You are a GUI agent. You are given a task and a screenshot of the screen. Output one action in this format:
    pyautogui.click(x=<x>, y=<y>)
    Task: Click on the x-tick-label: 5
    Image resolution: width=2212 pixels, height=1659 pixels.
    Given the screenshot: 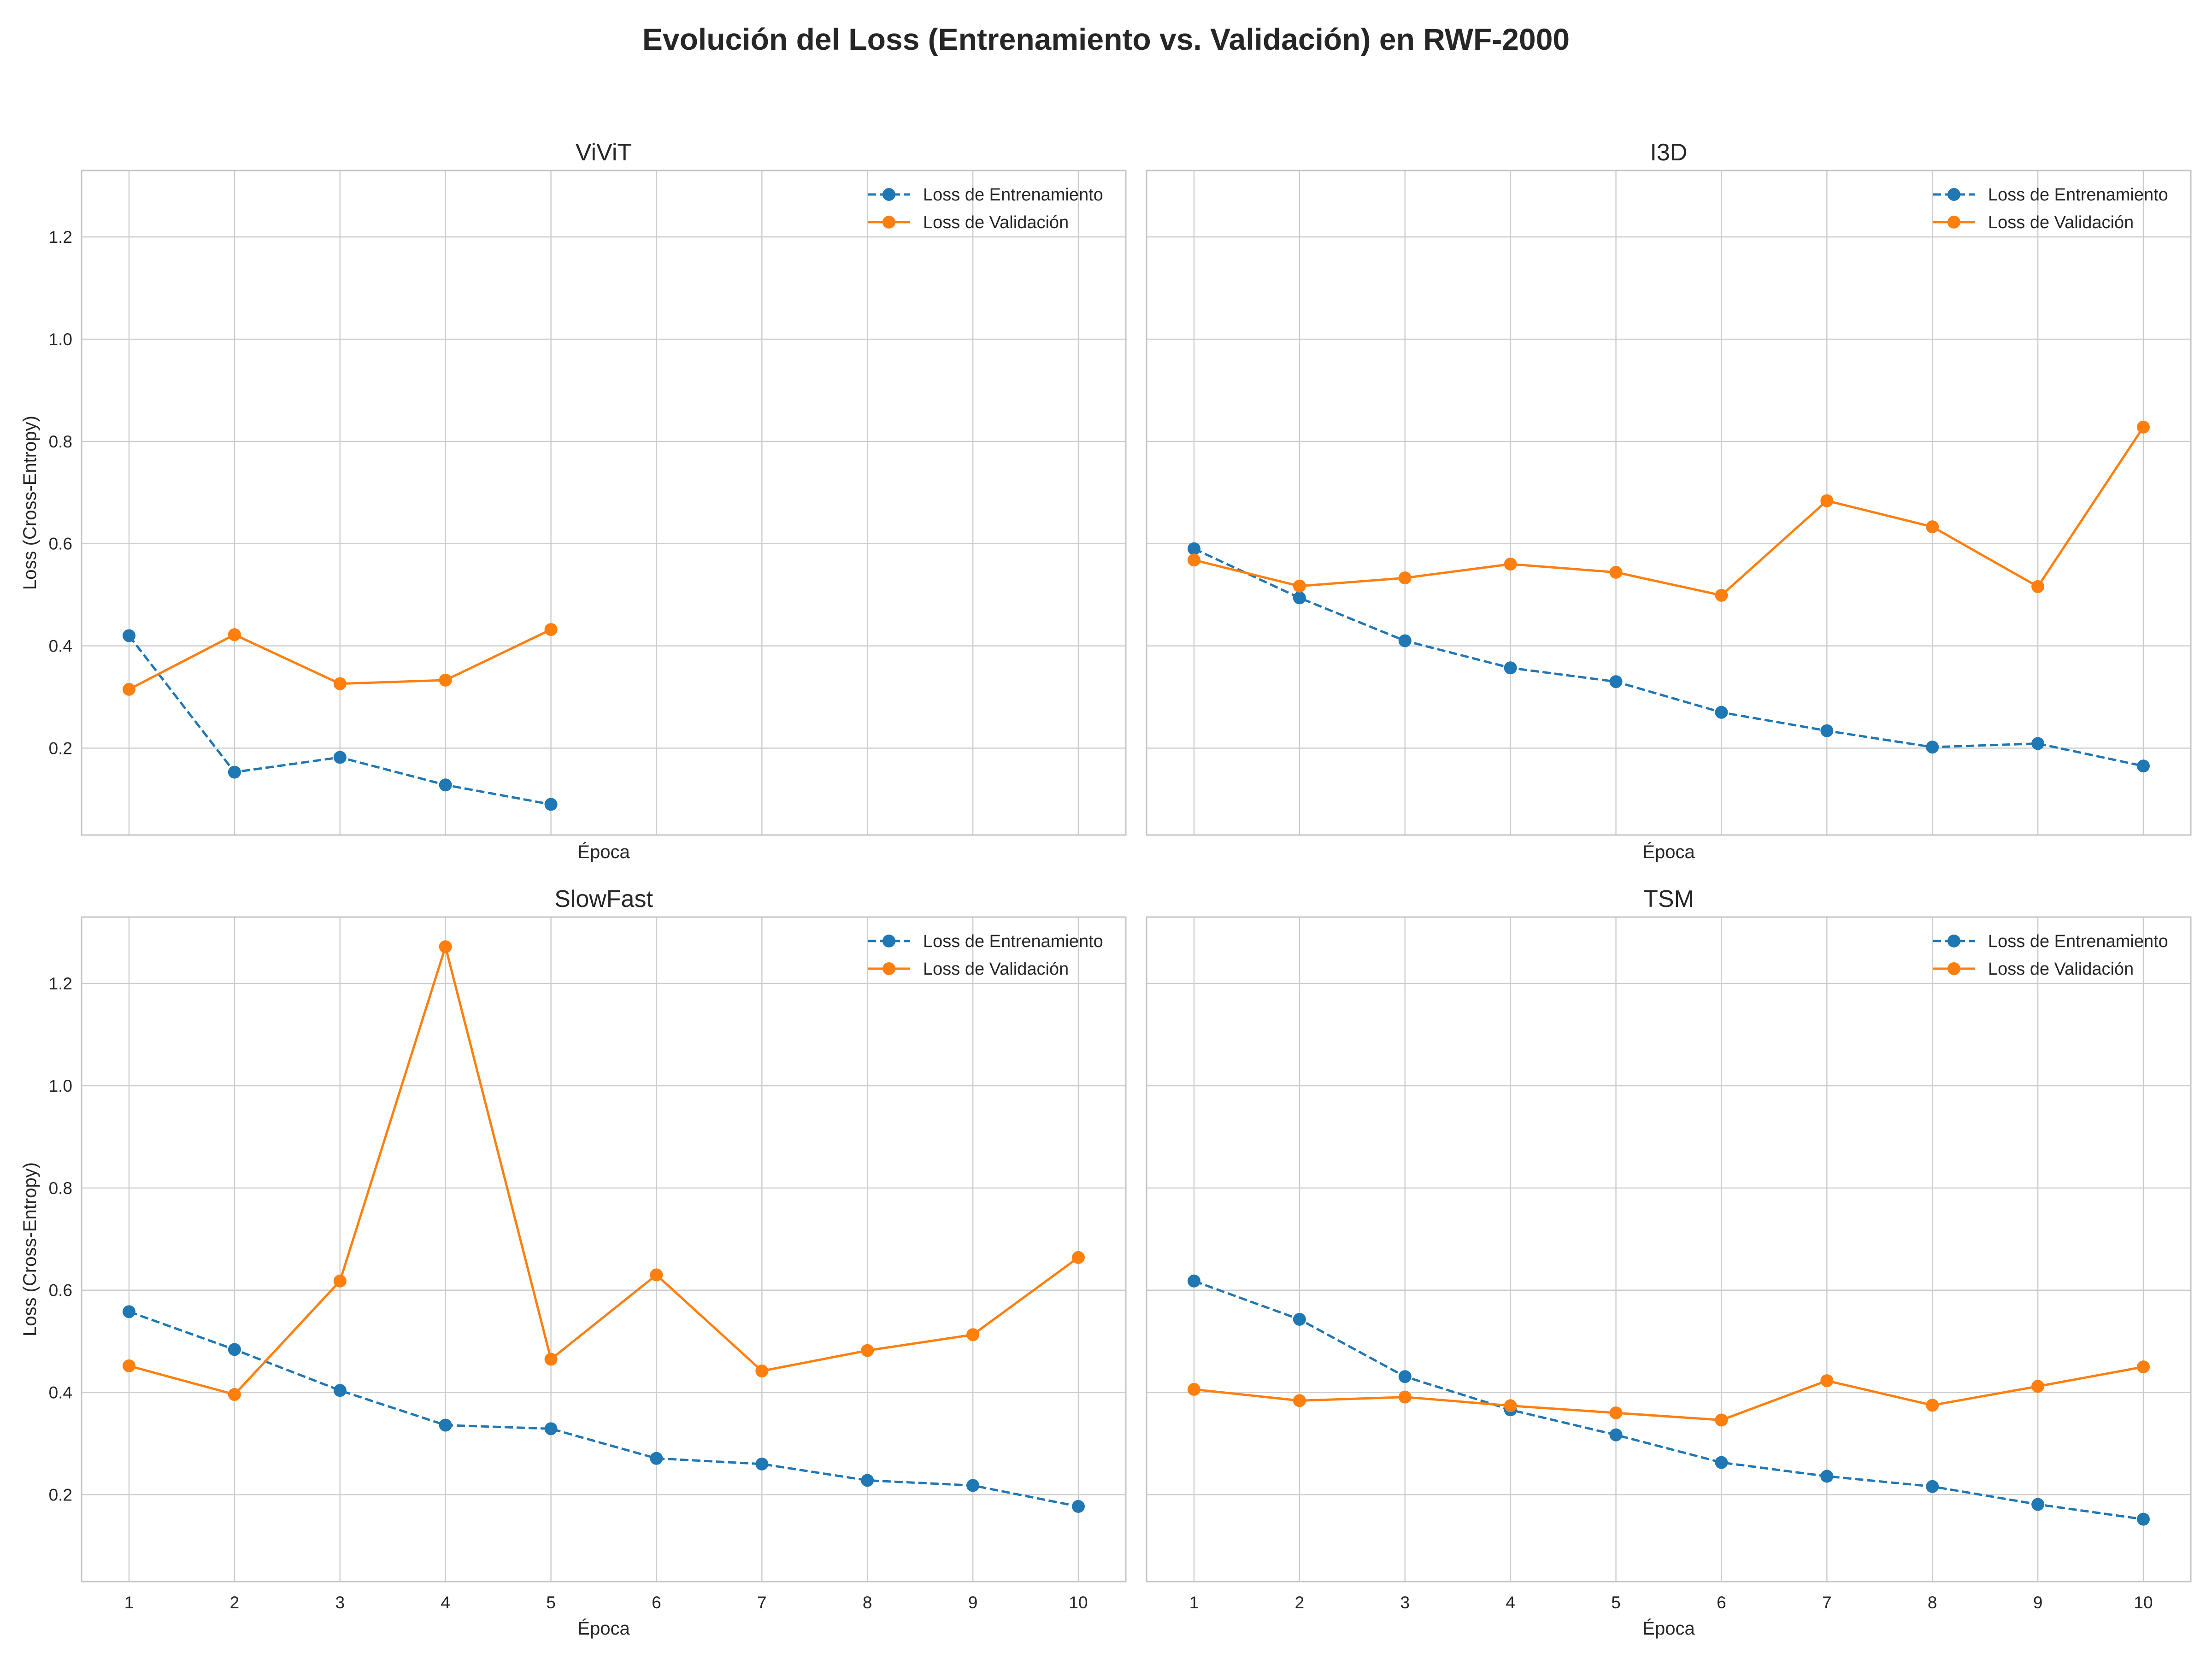 What is the action you would take?
    pyautogui.click(x=1616, y=1602)
    